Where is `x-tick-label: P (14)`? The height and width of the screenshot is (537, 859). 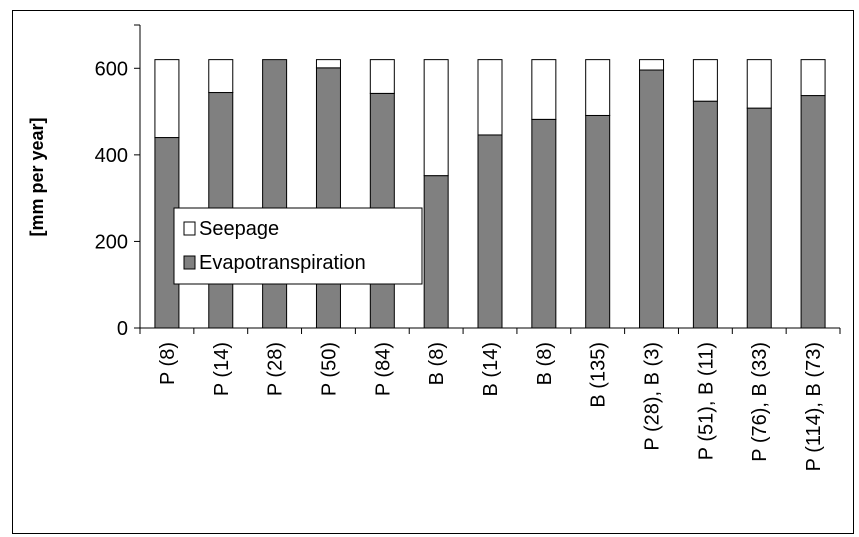
x-tick-label: P (14) is located at coordinates (222, 369).